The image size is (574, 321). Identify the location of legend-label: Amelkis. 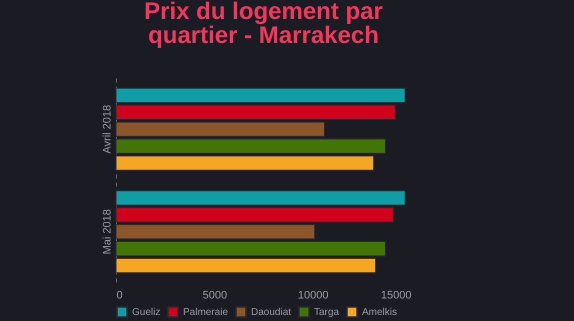
(380, 312).